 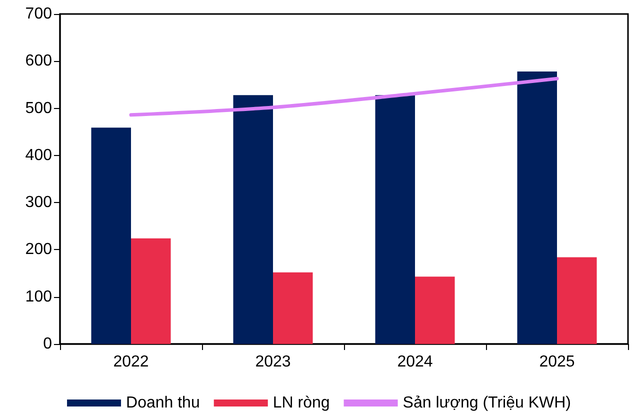 What do you see at coordinates (273, 362) in the screenshot?
I see `x-tick-label: 2023` at bounding box center [273, 362].